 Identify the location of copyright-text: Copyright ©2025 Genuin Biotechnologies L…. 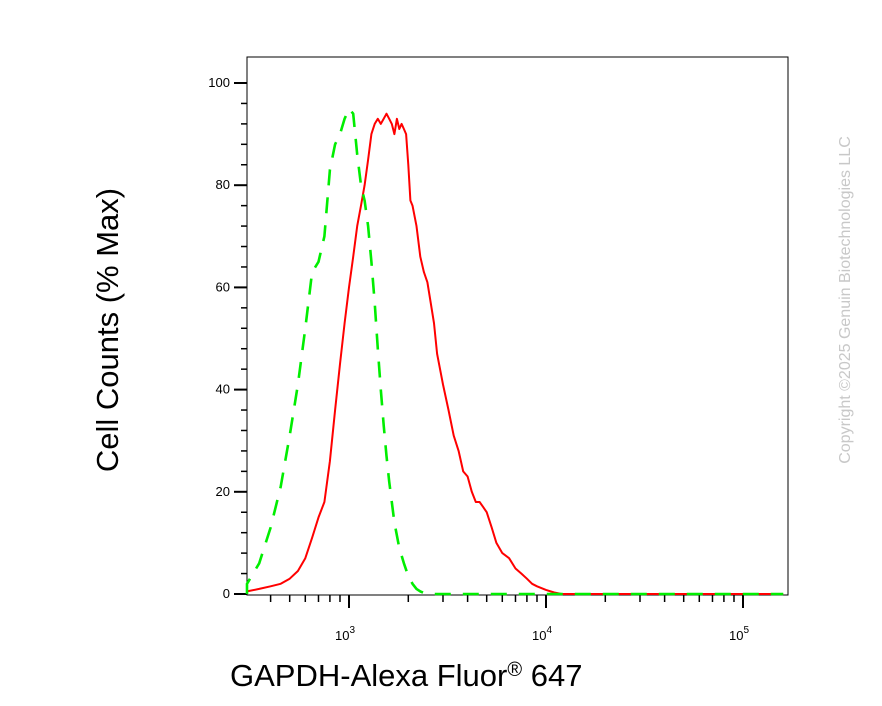
(845, 300).